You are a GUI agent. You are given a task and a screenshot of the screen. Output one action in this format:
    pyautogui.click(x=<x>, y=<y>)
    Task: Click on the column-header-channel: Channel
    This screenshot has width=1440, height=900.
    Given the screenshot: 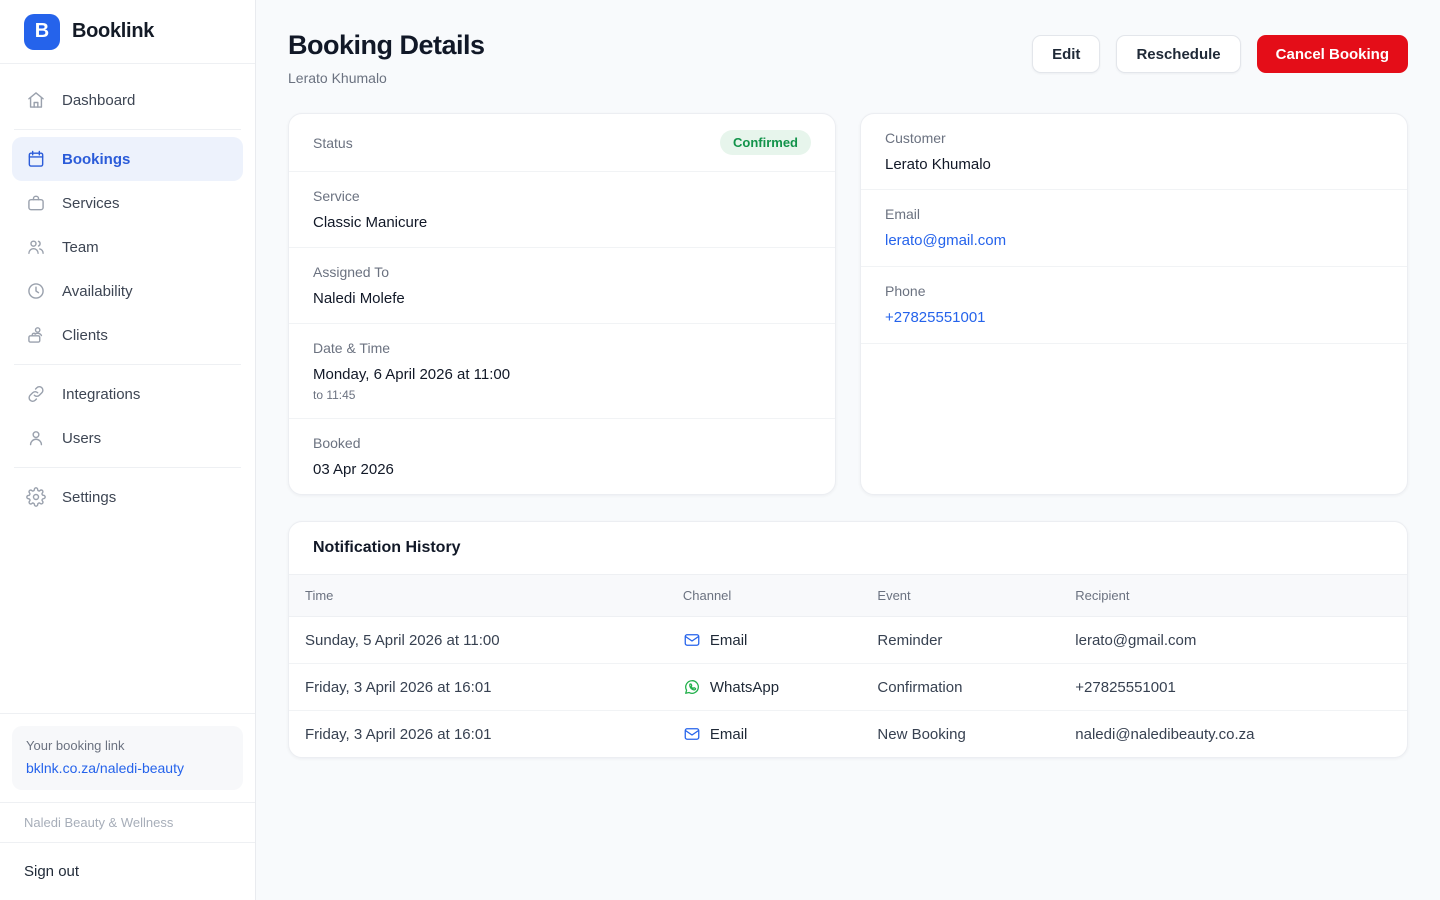 What is the action you would take?
    pyautogui.click(x=707, y=595)
    